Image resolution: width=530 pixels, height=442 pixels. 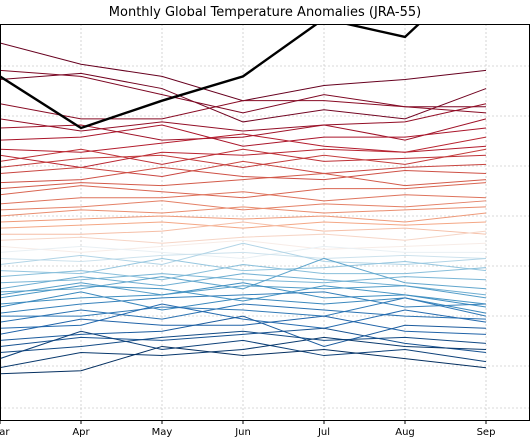 I want to click on x-tick-label: Mar, so click(x=5, y=432).